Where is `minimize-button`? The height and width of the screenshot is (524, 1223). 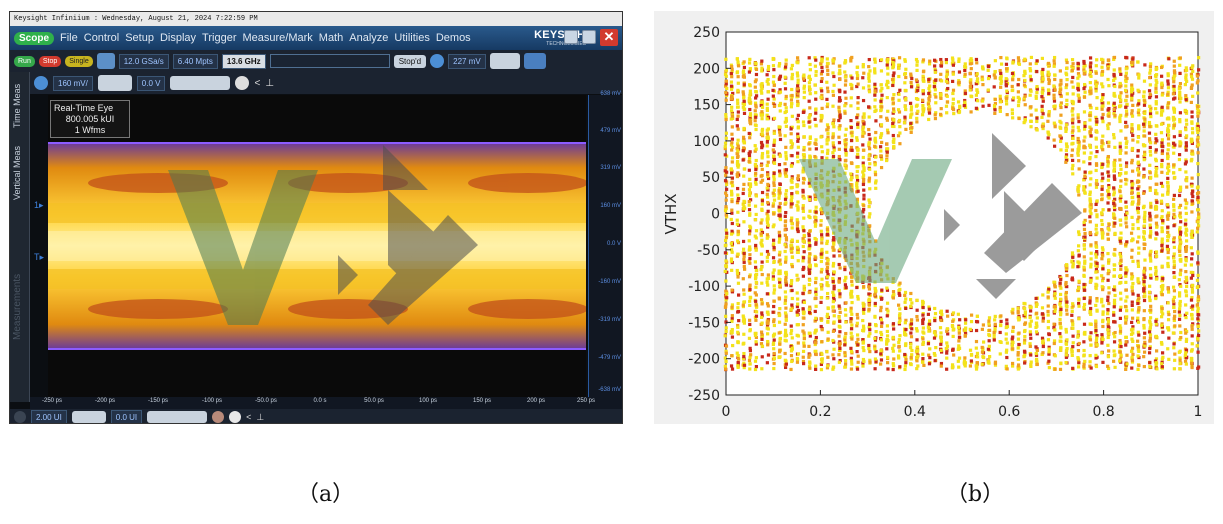 minimize-button is located at coordinates (571, 37).